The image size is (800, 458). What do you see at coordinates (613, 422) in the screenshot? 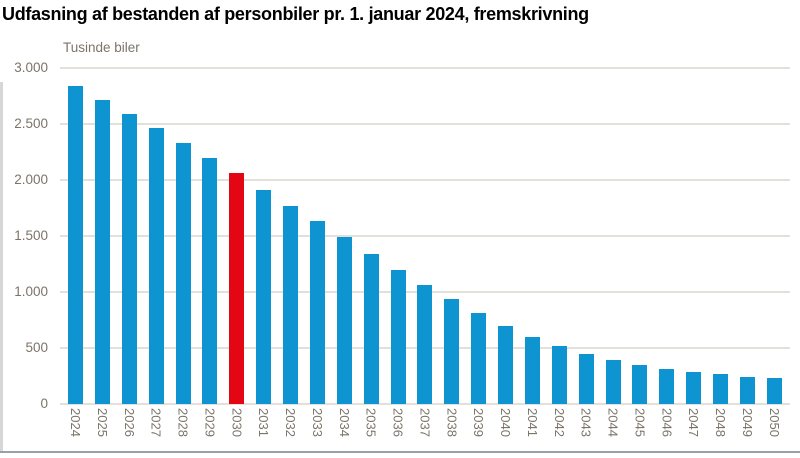
I see `x-tick-2044: 2044` at bounding box center [613, 422].